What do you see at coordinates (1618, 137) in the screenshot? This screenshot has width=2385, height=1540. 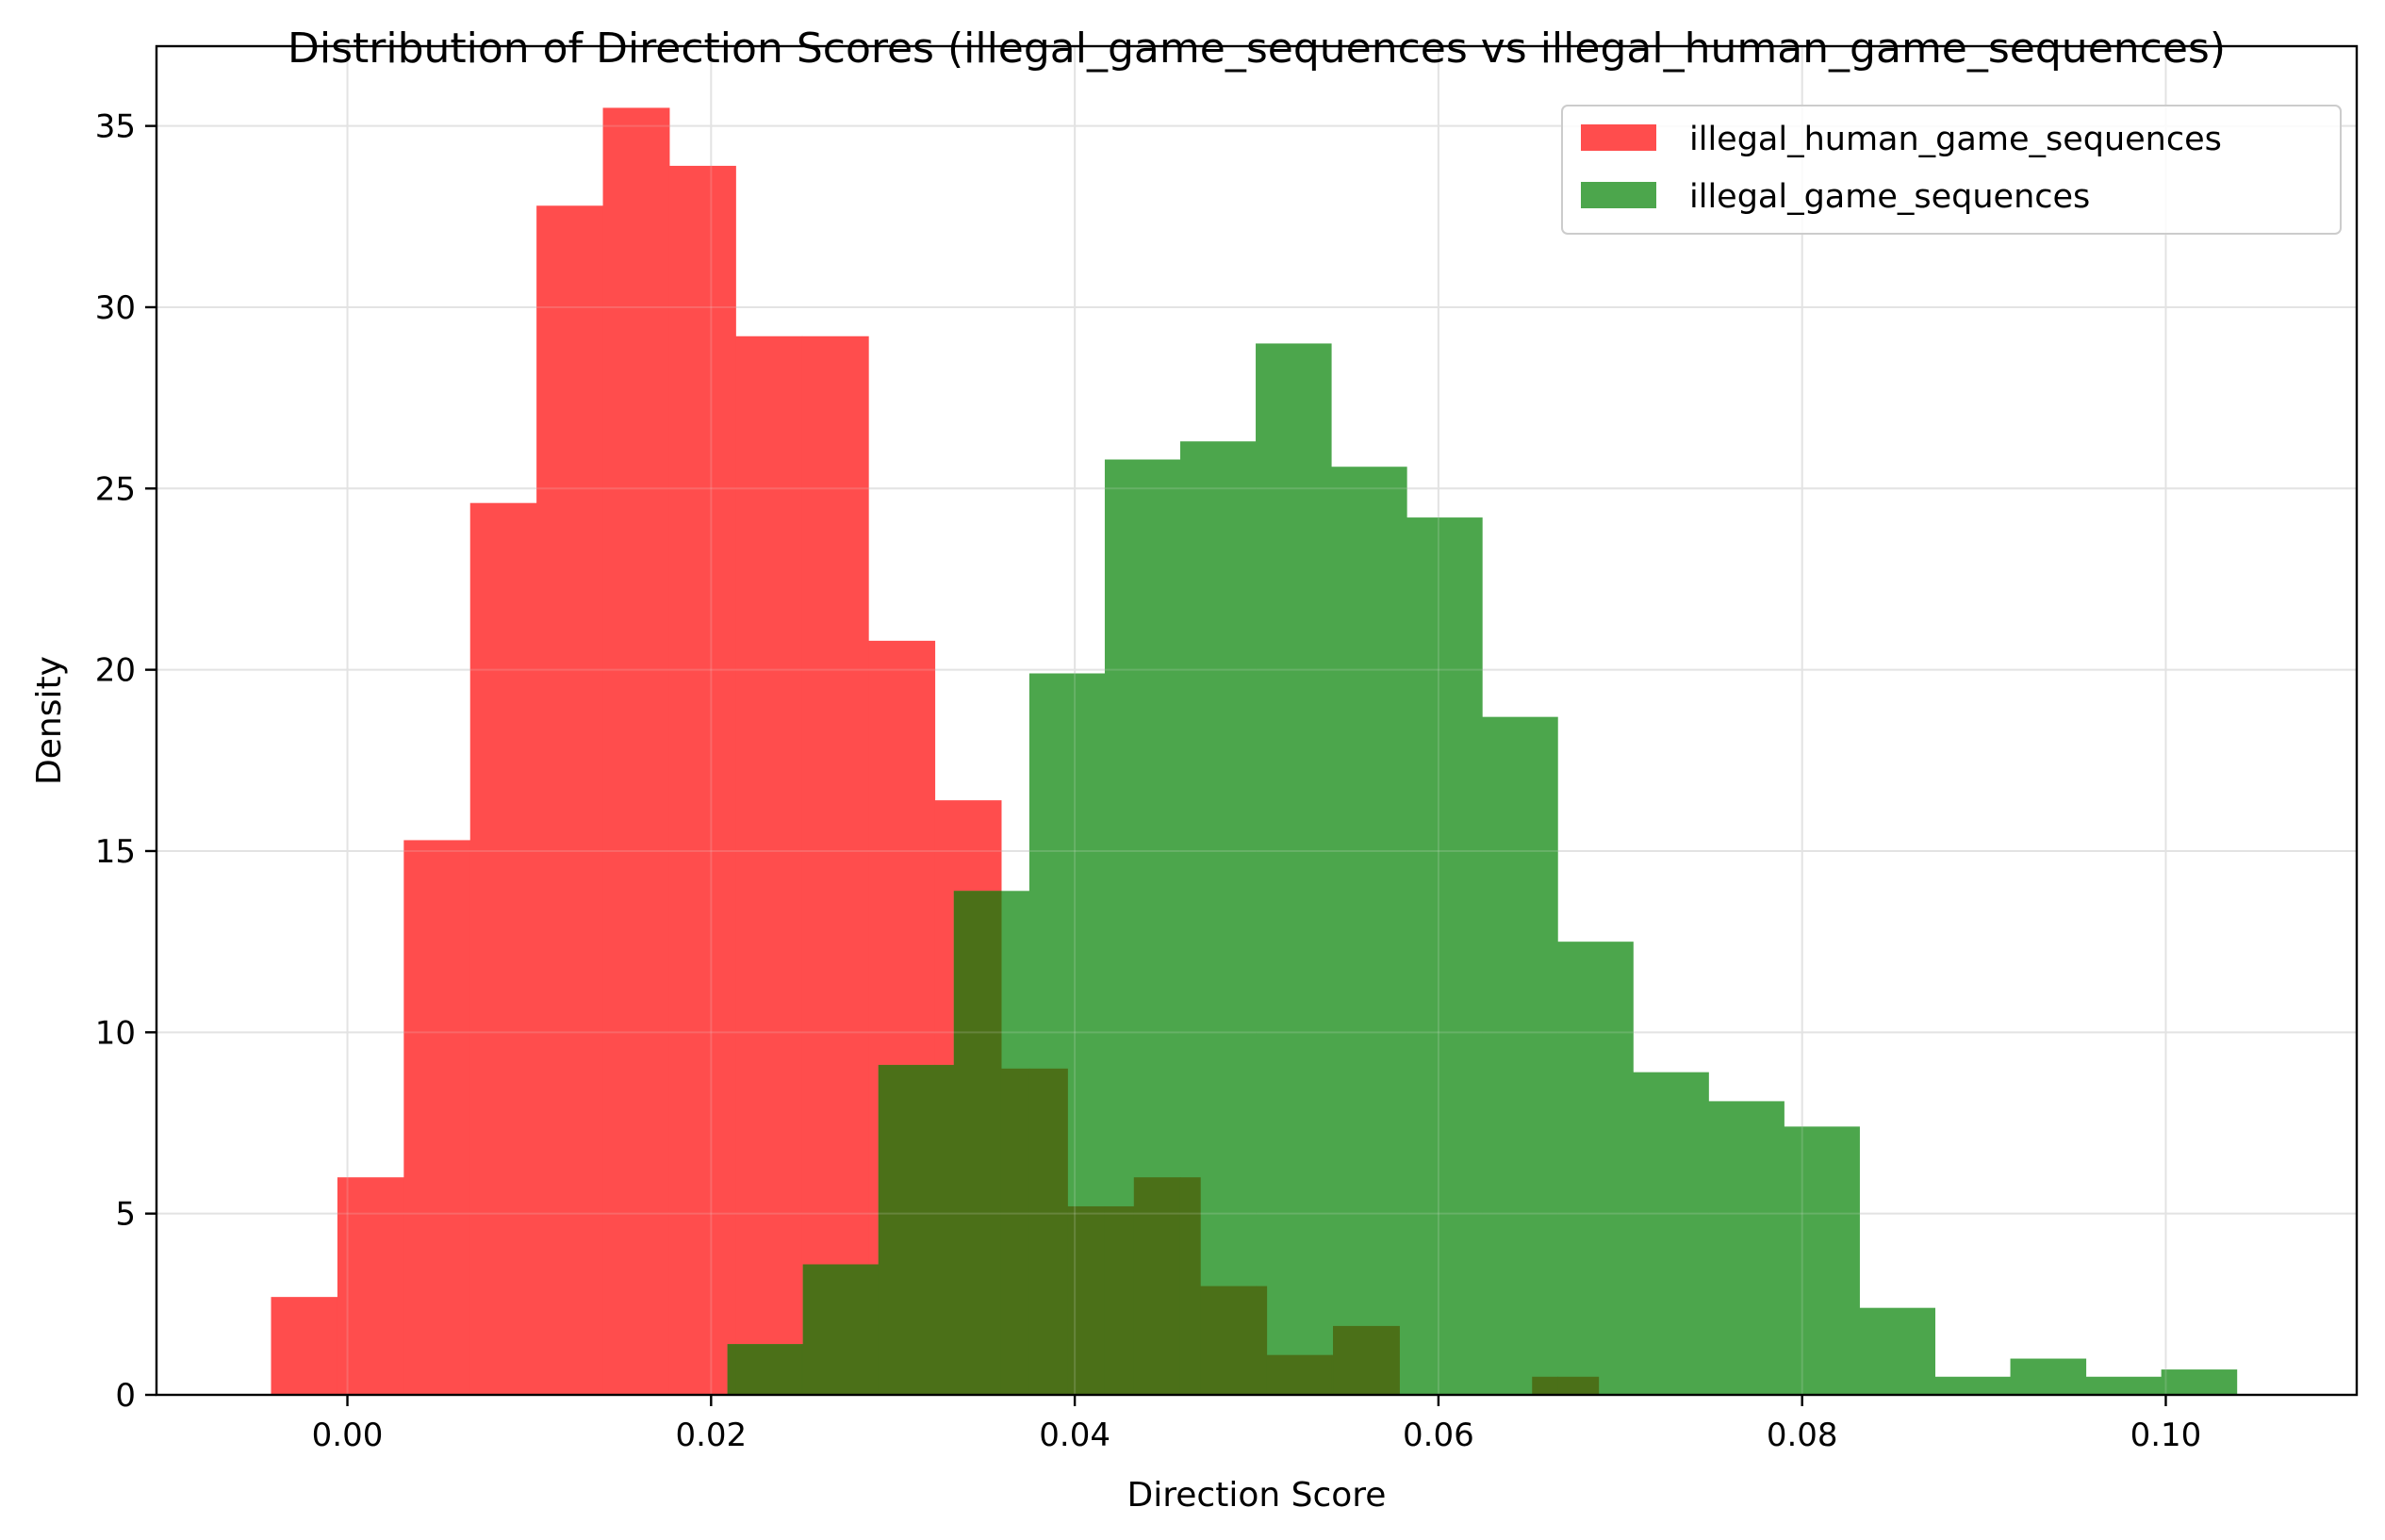 I see `legend-swatch-illegal-human-game-sequences` at bounding box center [1618, 137].